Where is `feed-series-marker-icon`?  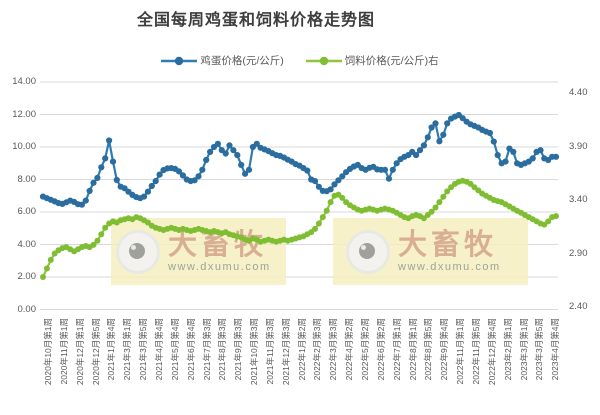 feed-series-marker-icon is located at coordinates (323, 60).